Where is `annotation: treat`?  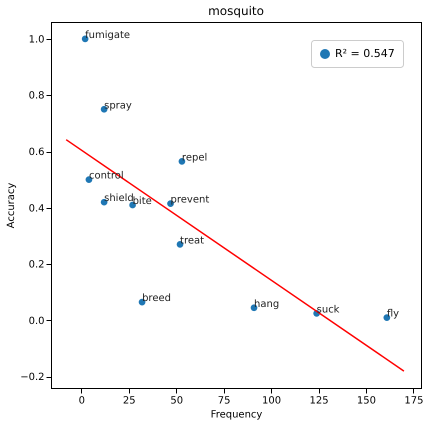 annotation: treat is located at coordinates (192, 240).